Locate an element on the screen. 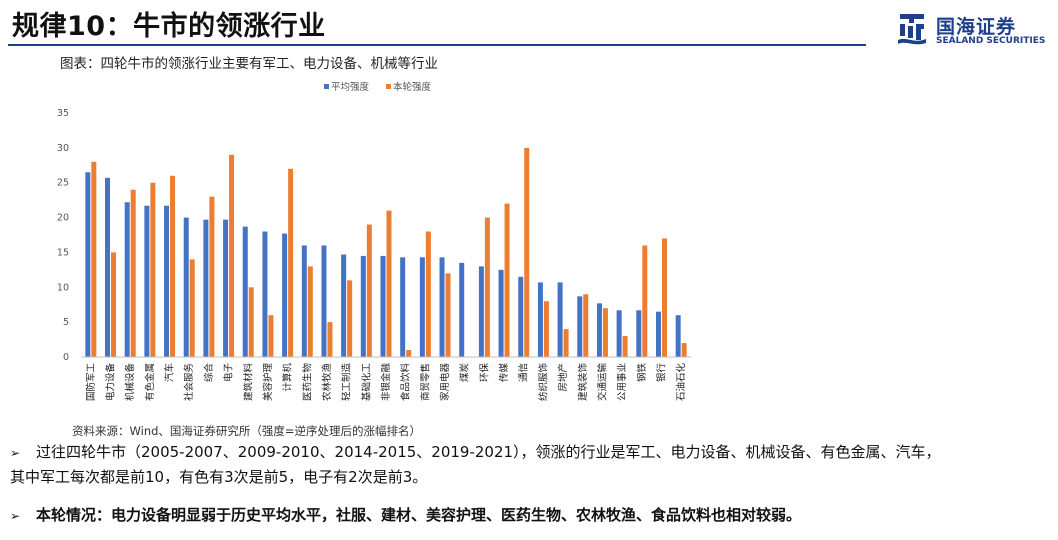  y-tick-label: 25 is located at coordinates (63, 183).